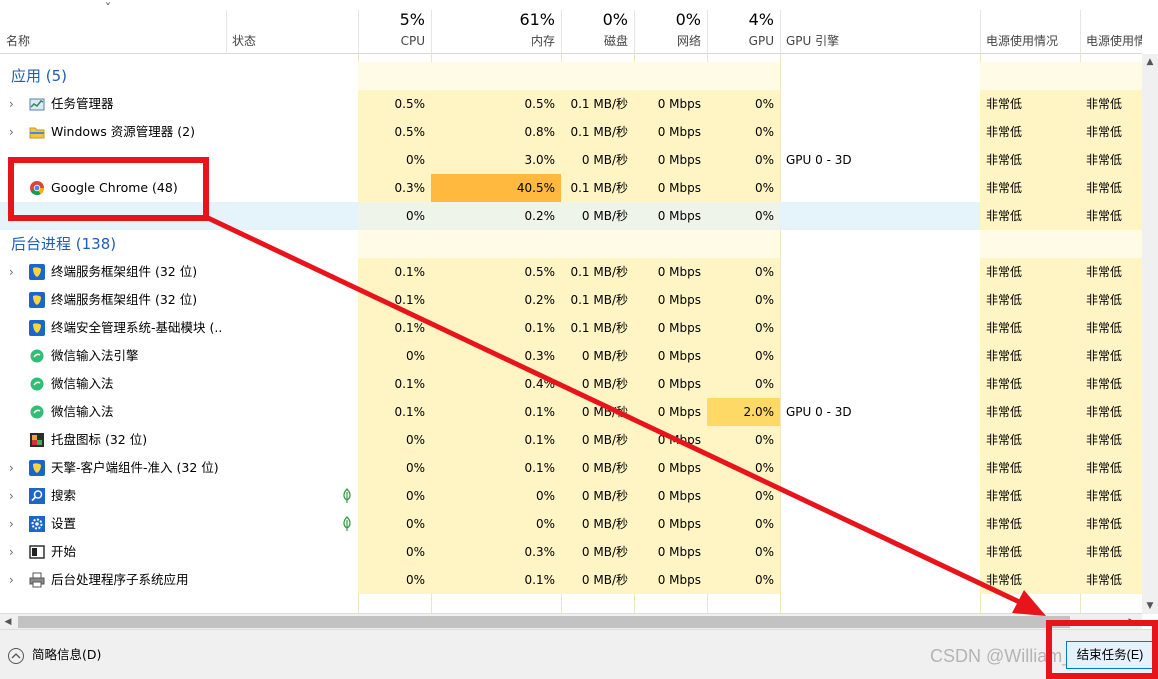  I want to click on process-name: 后台处理程序子系统应用, so click(120, 579).